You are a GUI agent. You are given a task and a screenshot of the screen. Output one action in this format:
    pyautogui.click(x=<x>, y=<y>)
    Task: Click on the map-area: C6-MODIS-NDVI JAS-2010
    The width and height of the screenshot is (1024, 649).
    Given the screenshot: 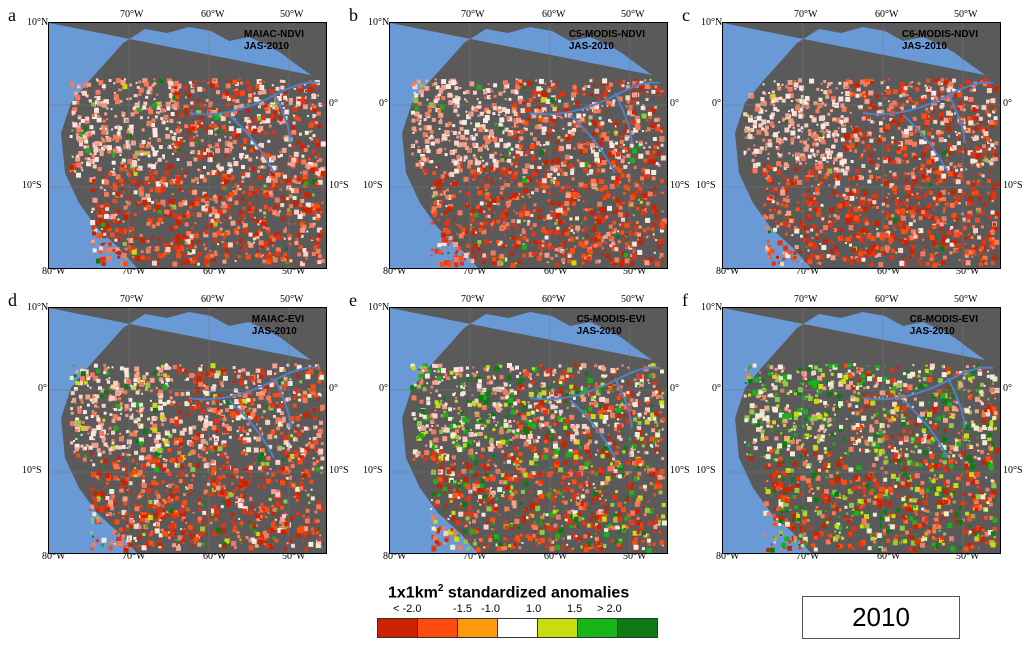 What is the action you would take?
    pyautogui.click(x=861, y=145)
    